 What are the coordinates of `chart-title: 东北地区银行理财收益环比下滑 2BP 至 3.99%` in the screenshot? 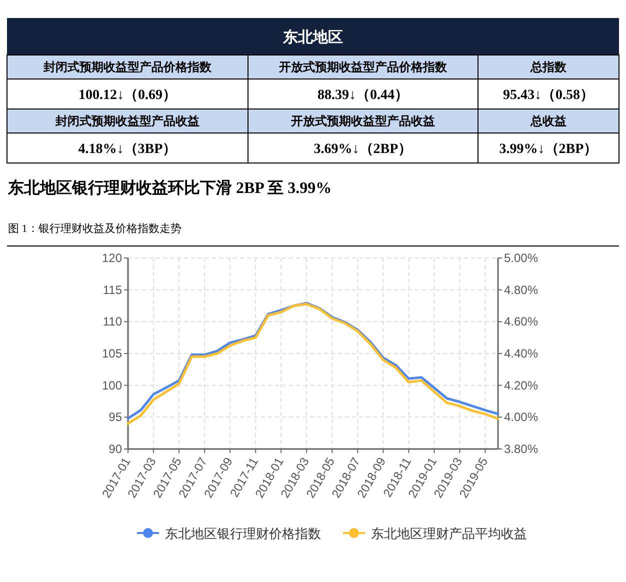 It's located at (169, 188).